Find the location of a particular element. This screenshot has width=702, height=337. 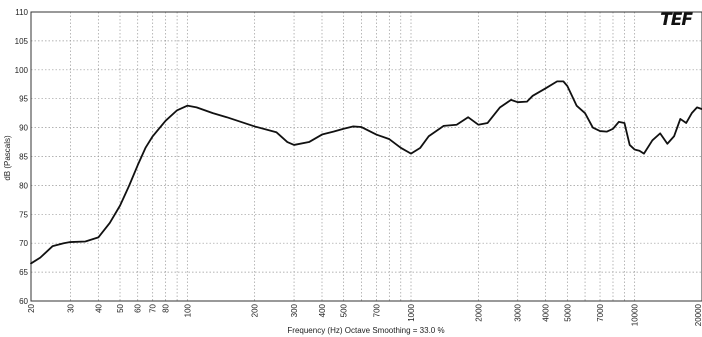

x-tick-label: 40 is located at coordinates (98, 307).